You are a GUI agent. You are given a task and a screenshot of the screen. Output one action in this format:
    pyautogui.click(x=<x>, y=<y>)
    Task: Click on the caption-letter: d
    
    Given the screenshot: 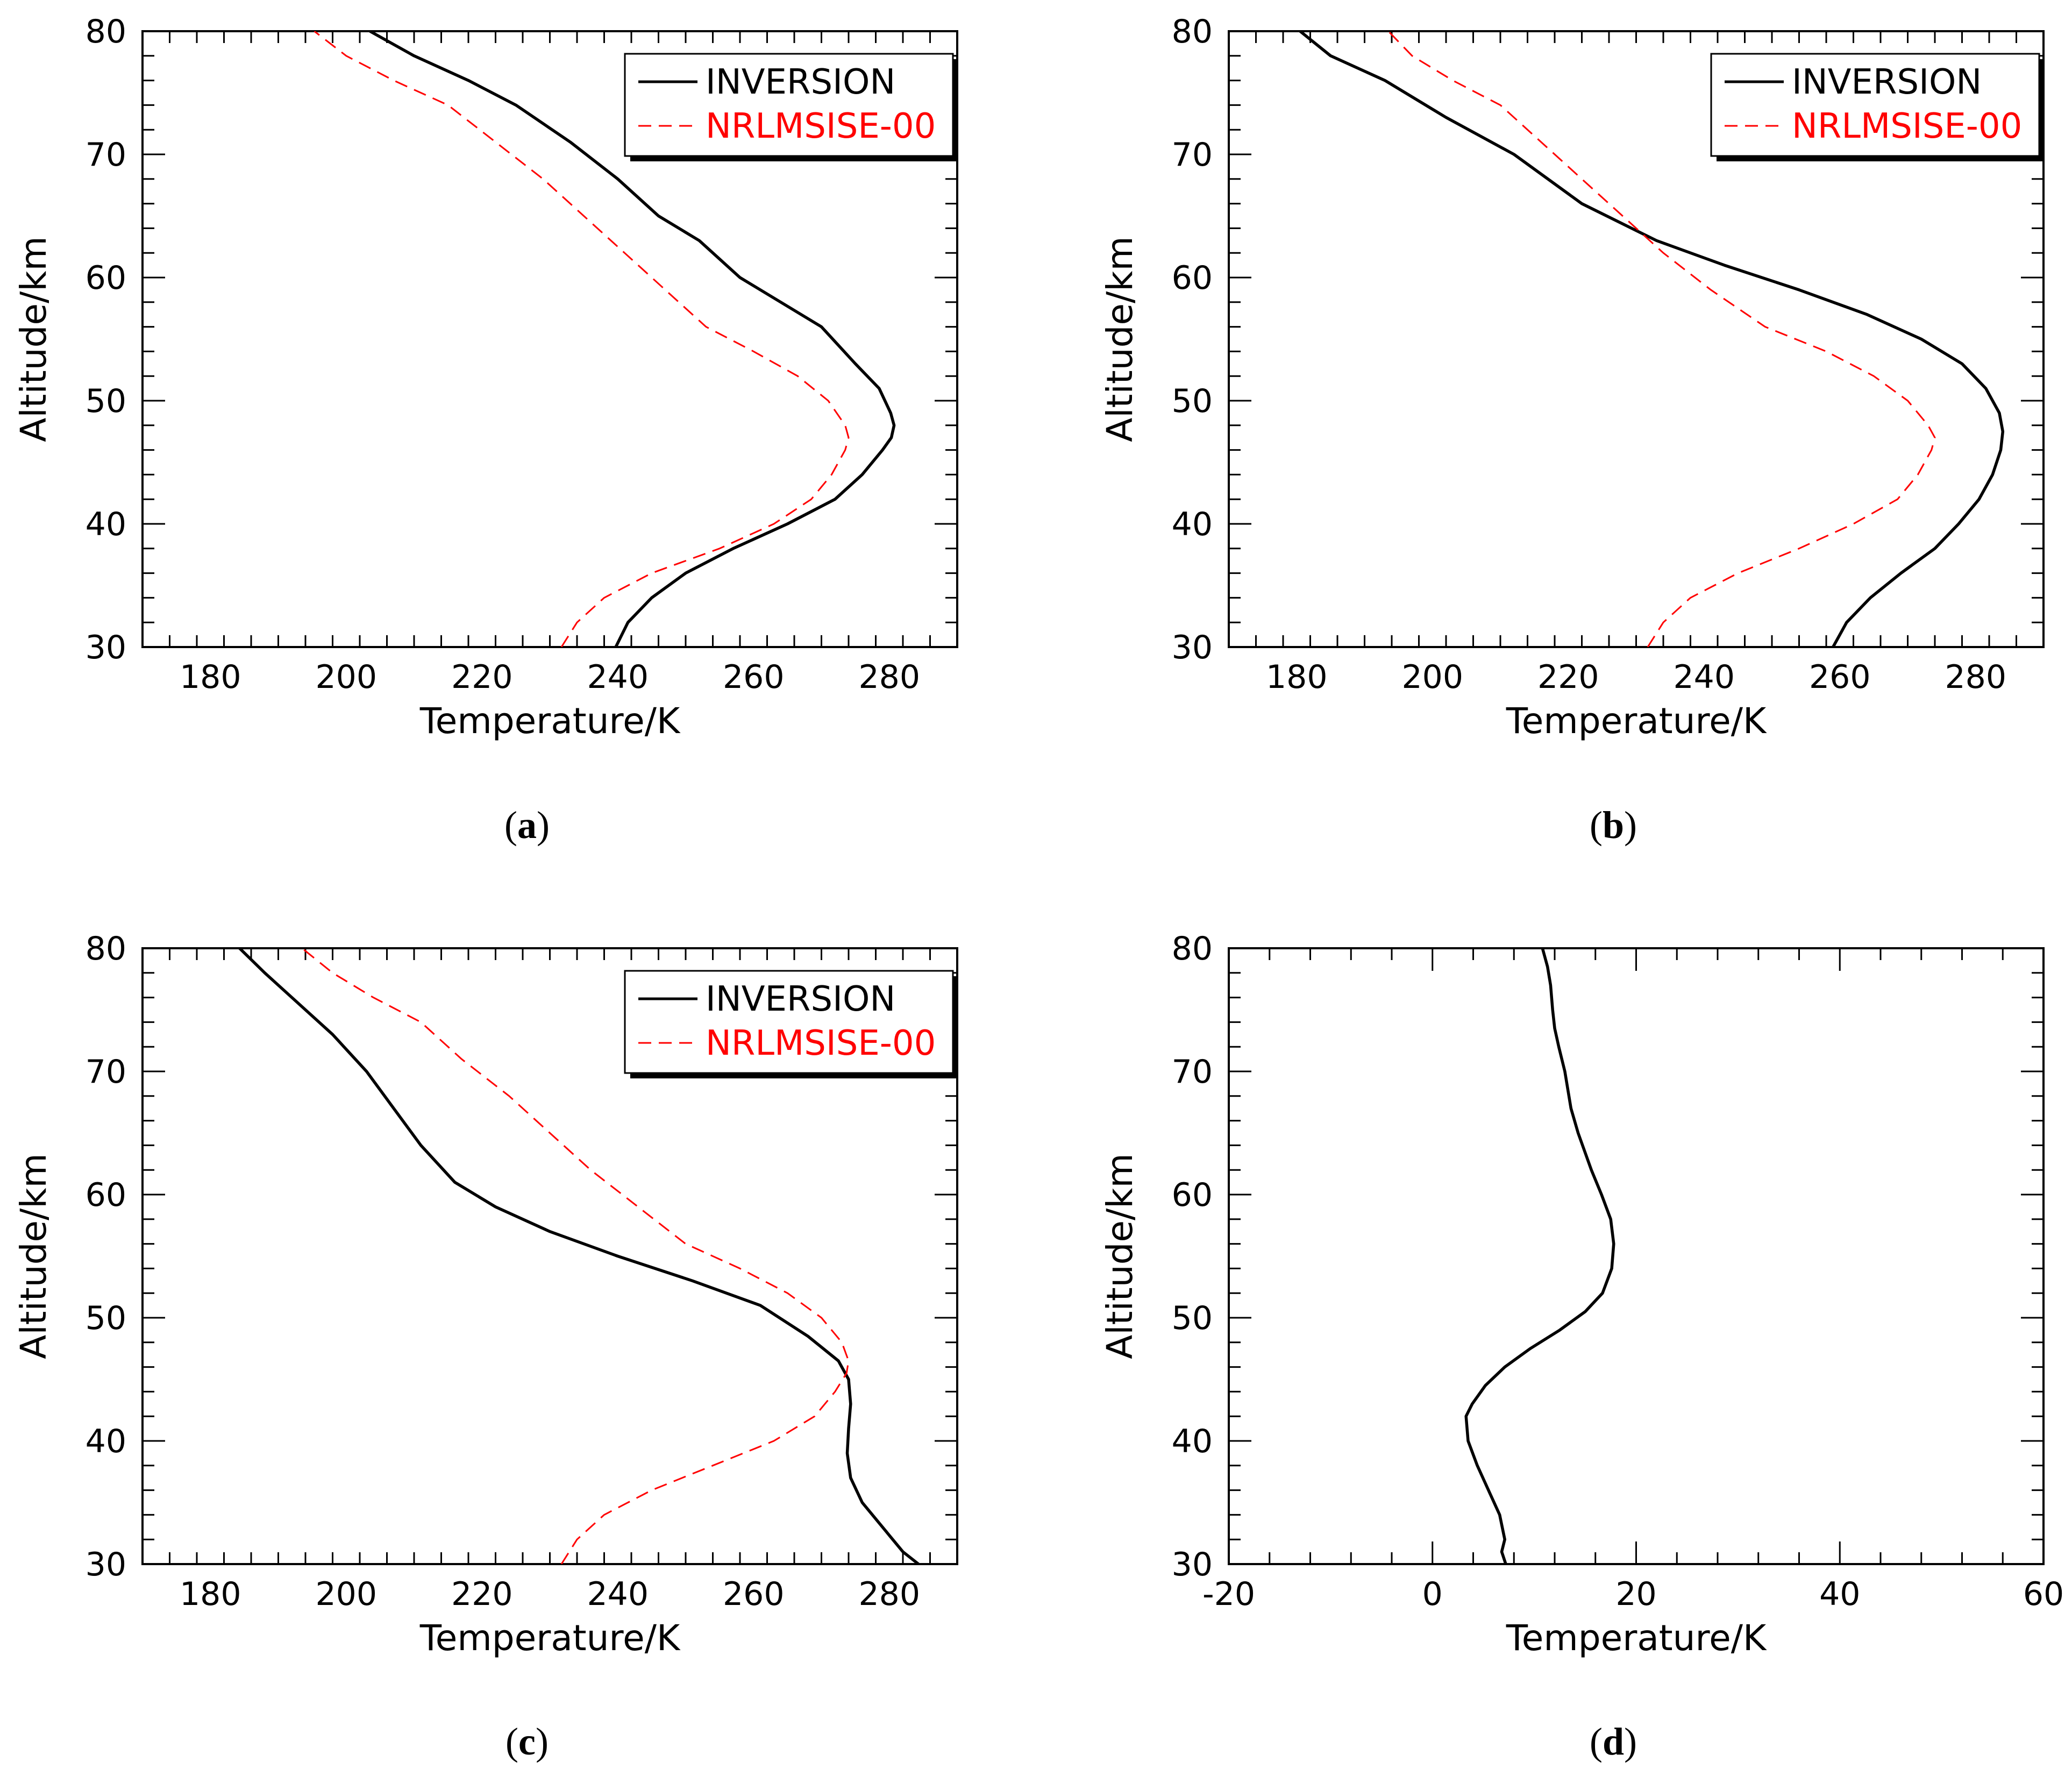 What is the action you would take?
    pyautogui.click(x=1614, y=1741)
    